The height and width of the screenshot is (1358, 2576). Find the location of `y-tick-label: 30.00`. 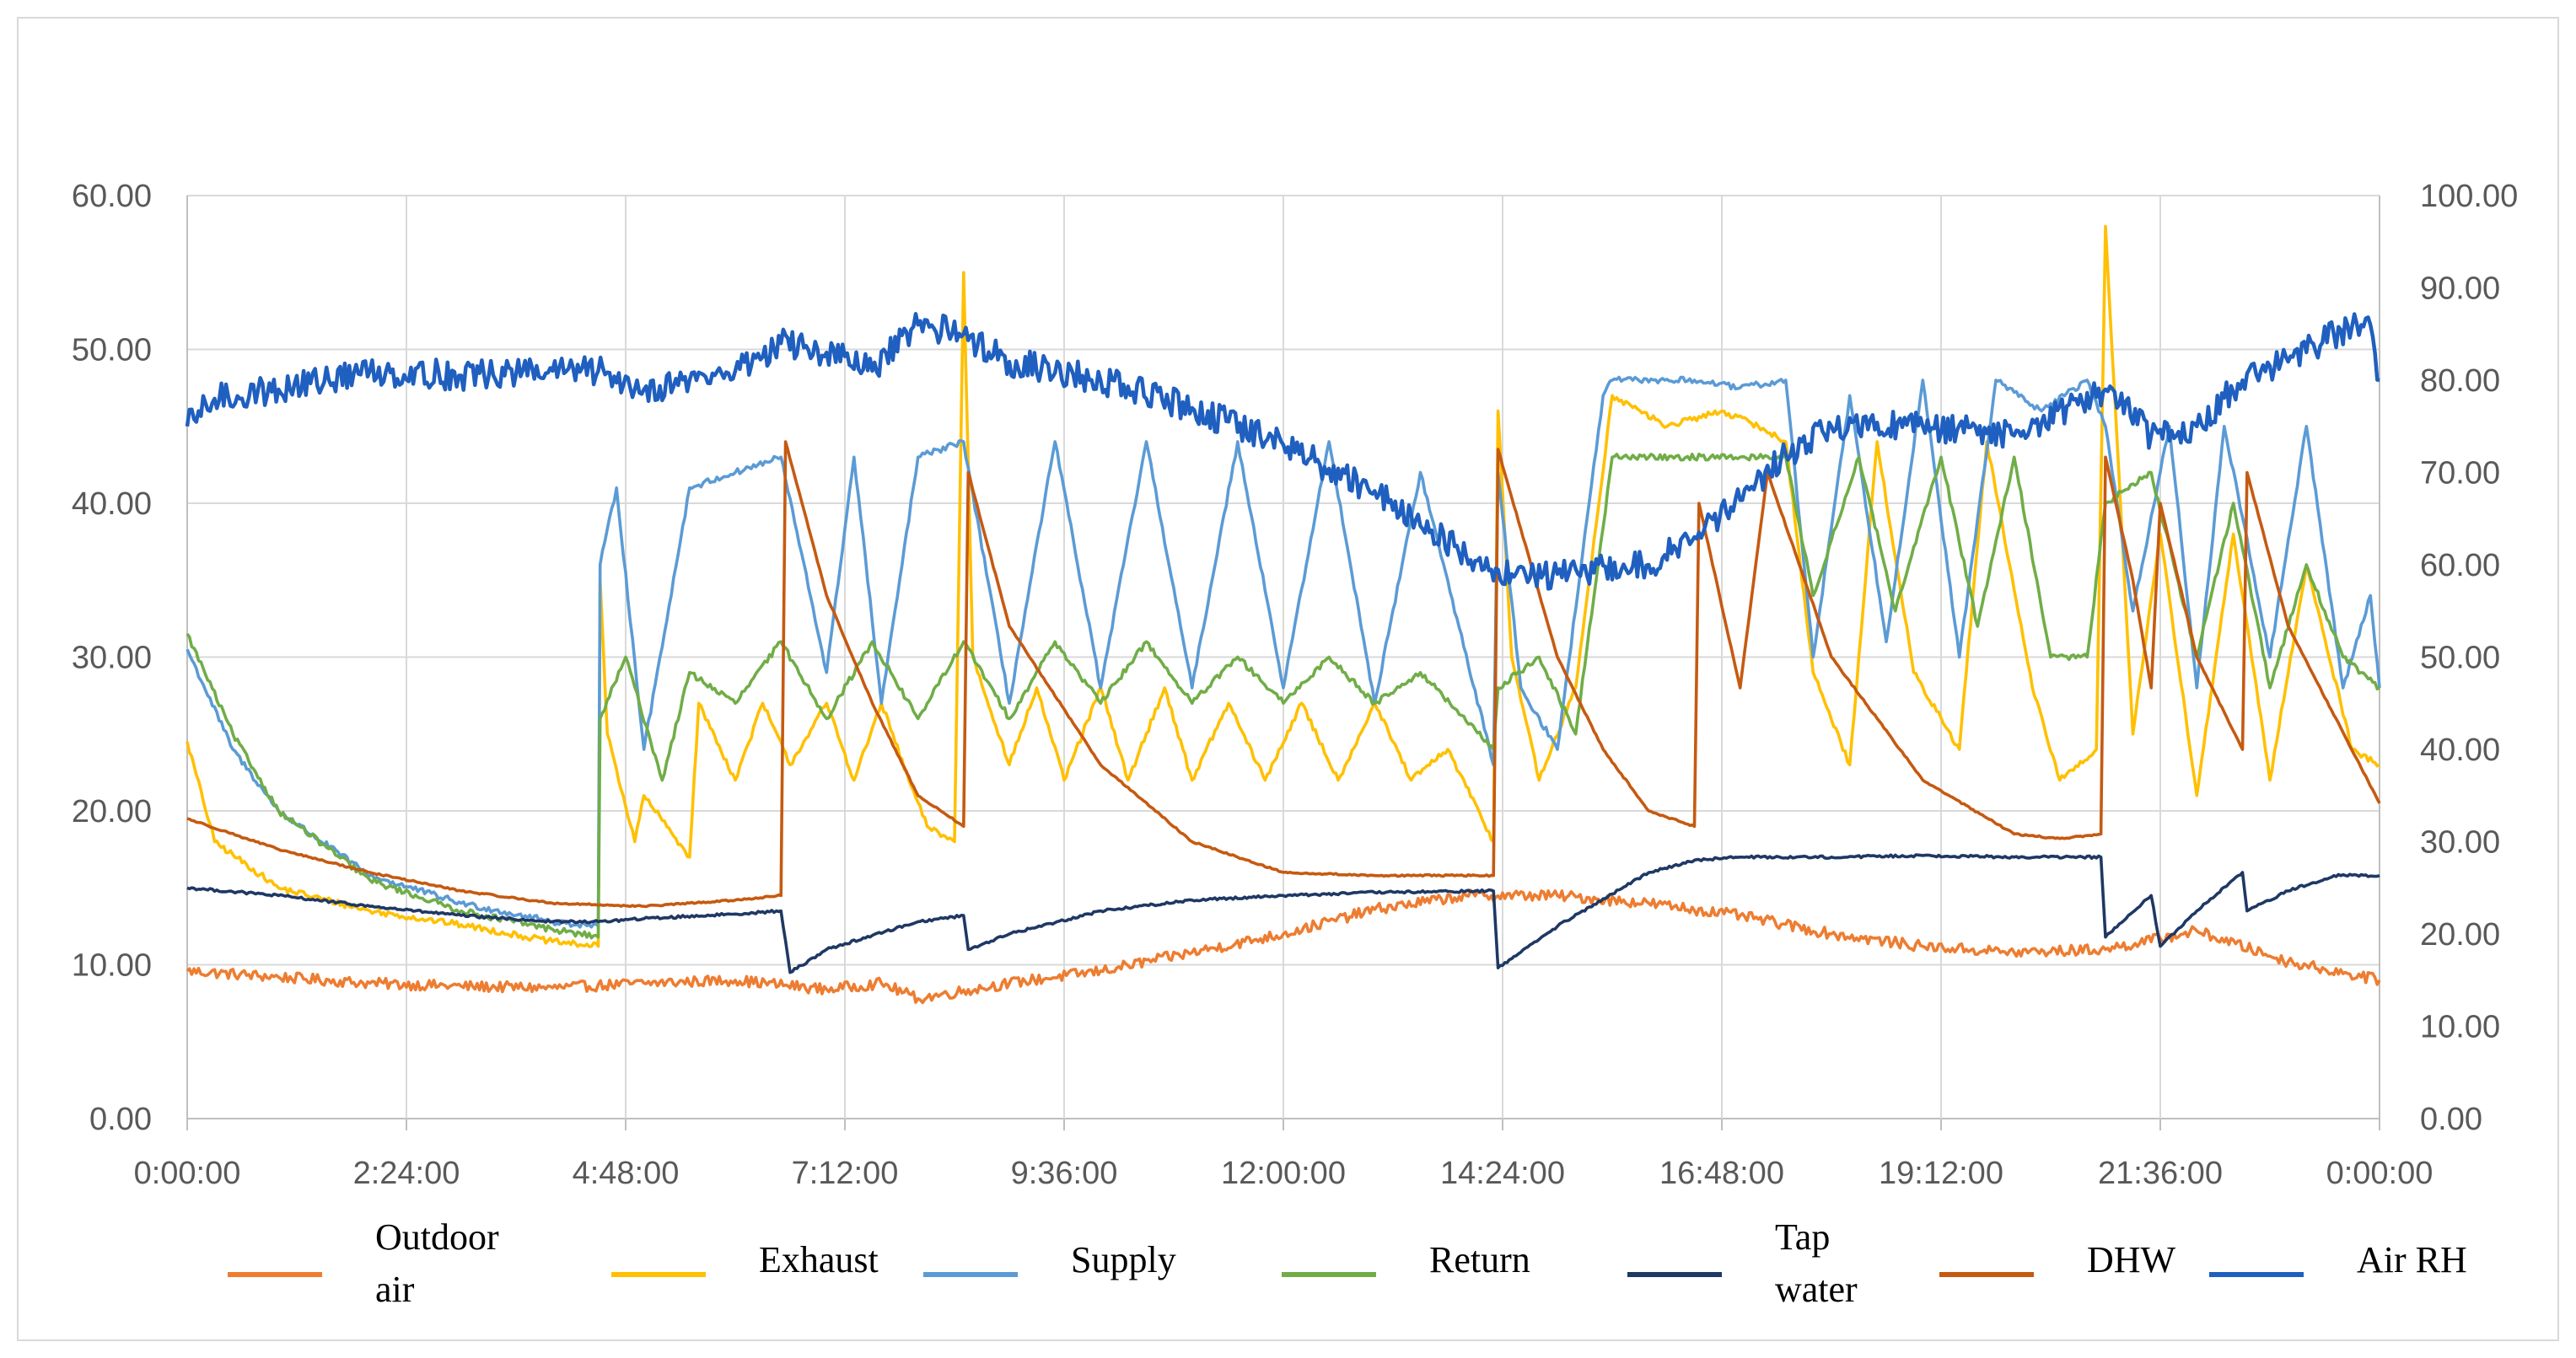

y-tick-label: 30.00 is located at coordinates (112, 658).